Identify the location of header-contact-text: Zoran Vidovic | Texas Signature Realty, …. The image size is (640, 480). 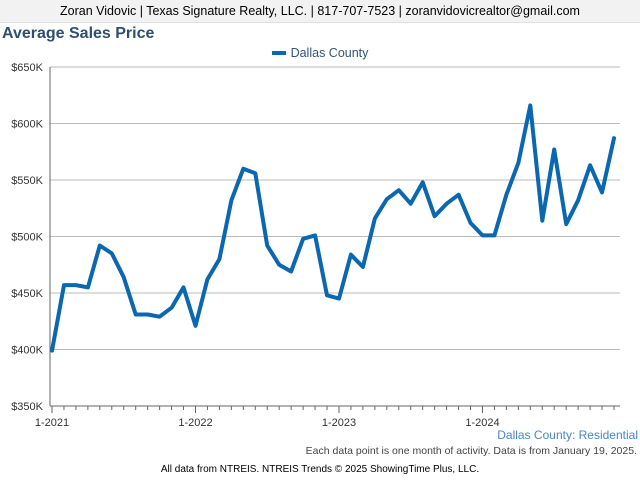
(320, 11).